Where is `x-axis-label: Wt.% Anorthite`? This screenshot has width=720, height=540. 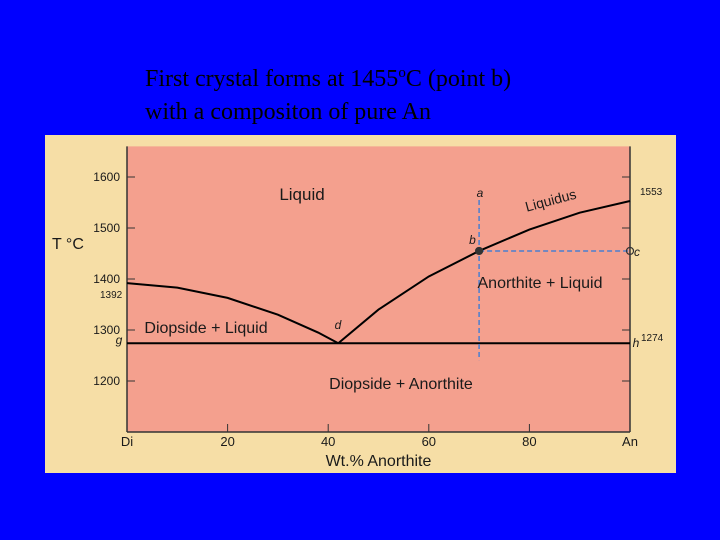 x-axis-label: Wt.% Anorthite is located at coordinates (379, 461).